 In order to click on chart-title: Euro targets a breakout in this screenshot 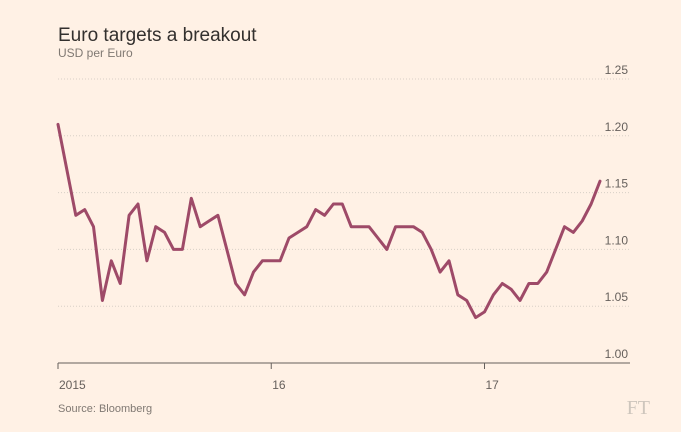, I will do `click(157, 35)`.